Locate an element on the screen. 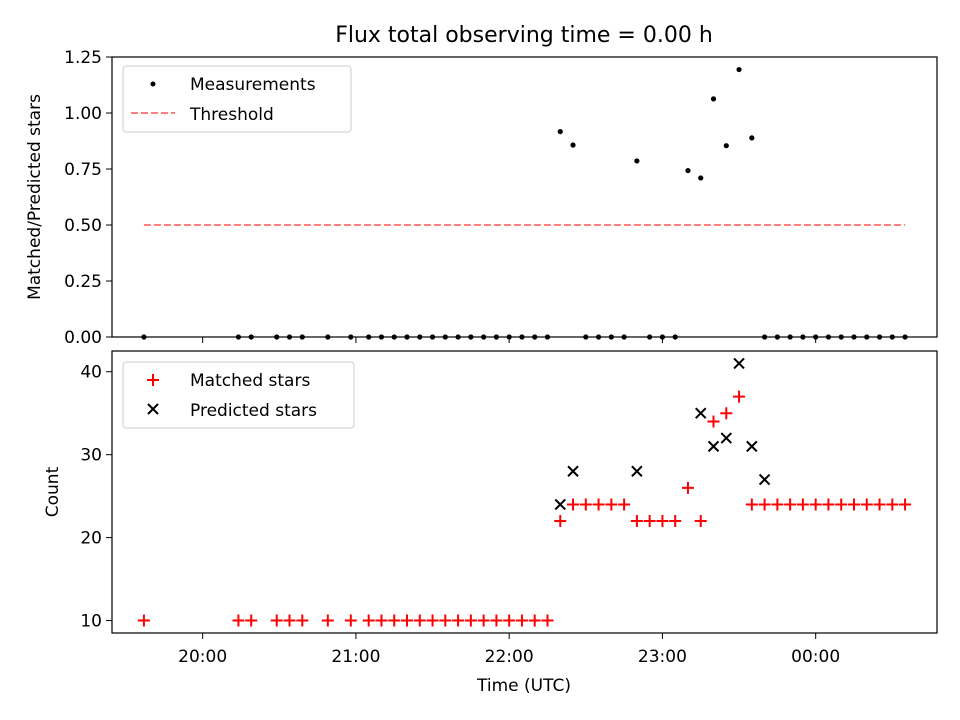 This screenshot has width=960, height=720. top-legend-box is located at coordinates (237, 99).